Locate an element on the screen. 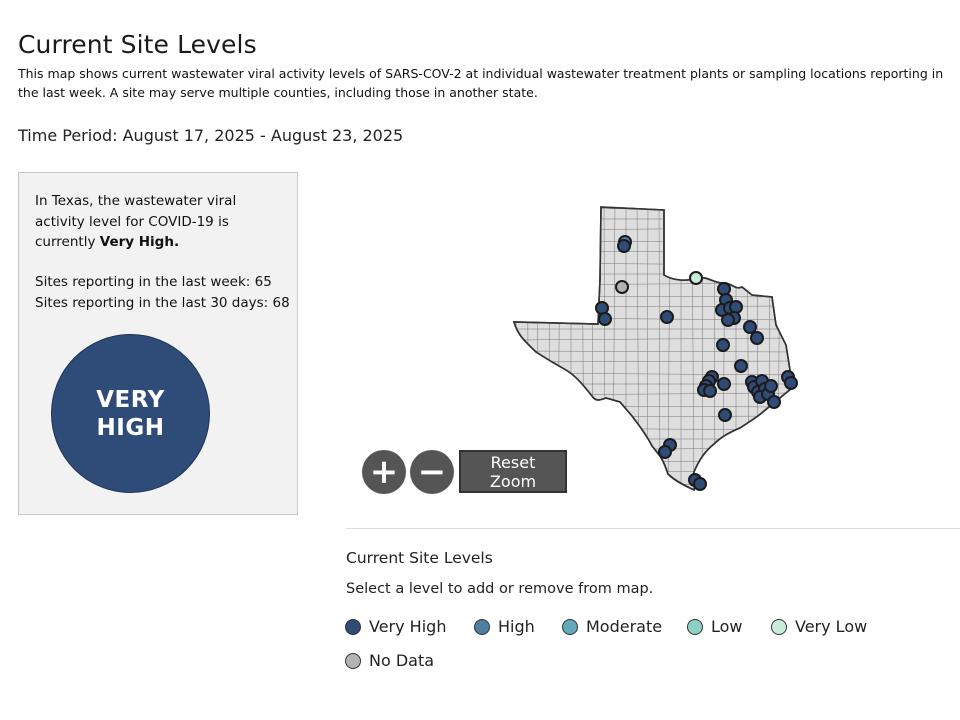 Image resolution: width=960 pixels, height=720 pixels. legend-label-very-low: Very Low is located at coordinates (831, 626).